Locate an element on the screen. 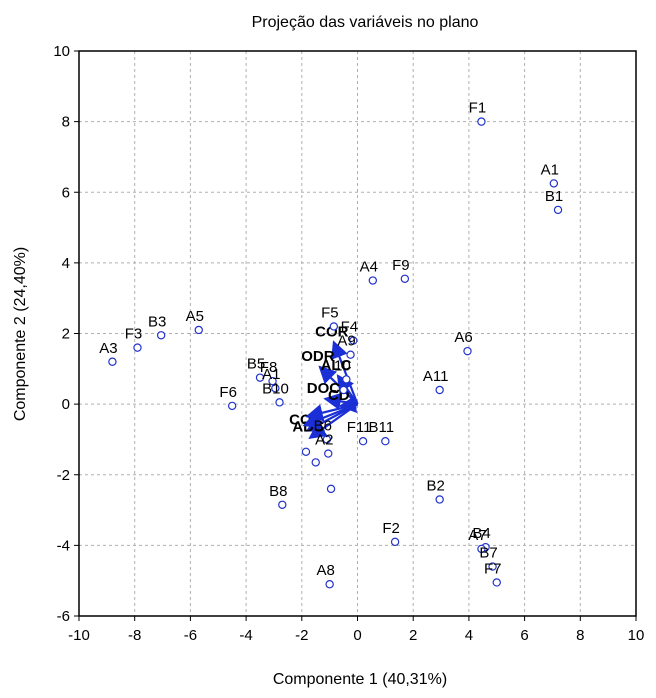  y-tick-label: -2 is located at coordinates (63, 475).